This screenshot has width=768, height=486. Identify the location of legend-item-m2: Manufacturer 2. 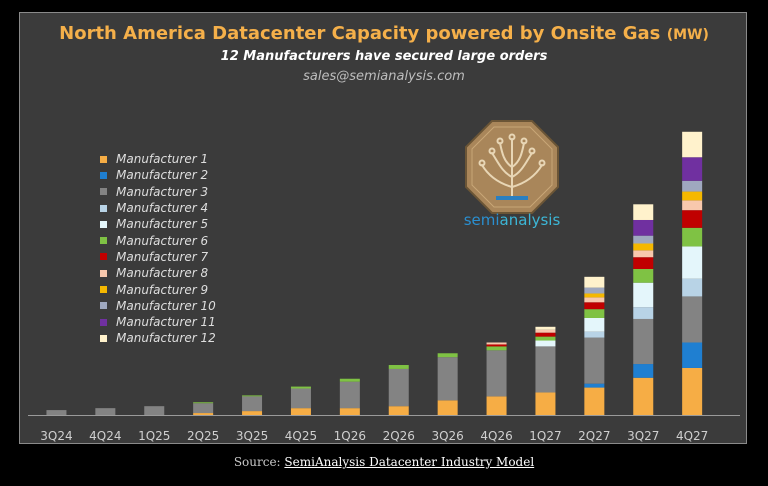
(158, 175).